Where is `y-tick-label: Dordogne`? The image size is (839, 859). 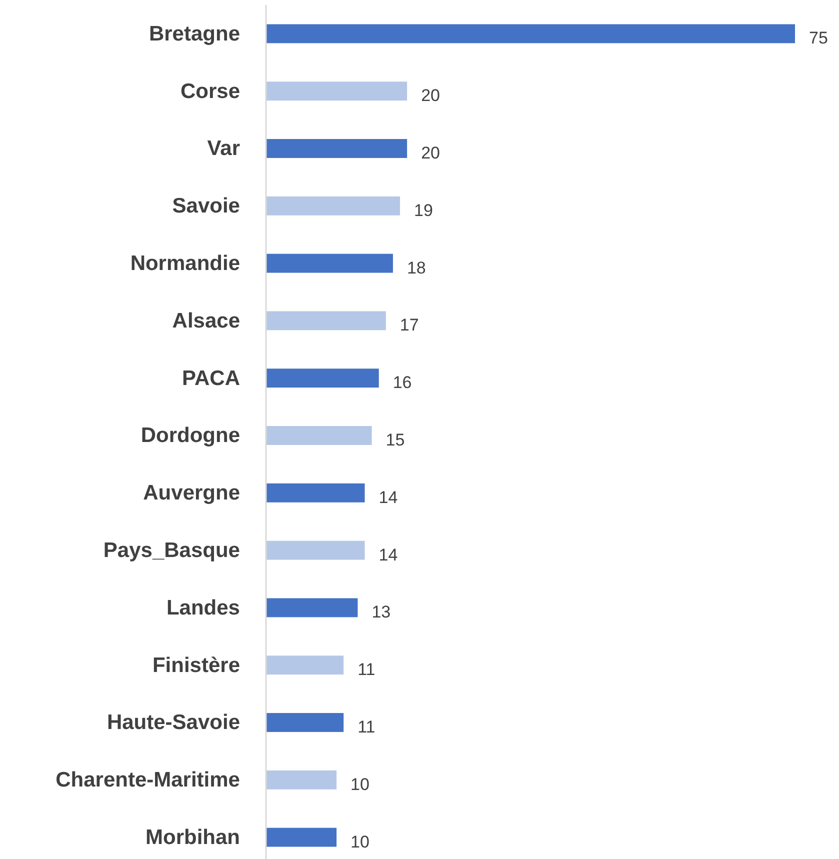 y-tick-label: Dordogne is located at coordinates (190, 436).